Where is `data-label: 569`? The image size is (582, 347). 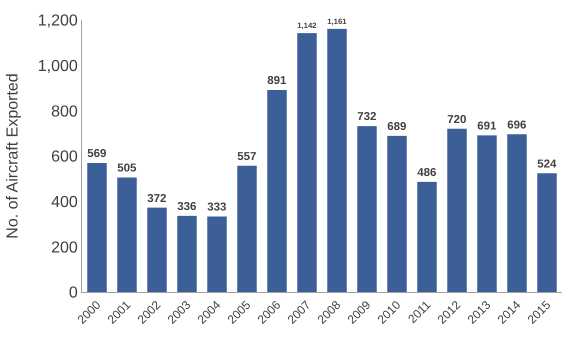 data-label: 569 is located at coordinates (96, 154).